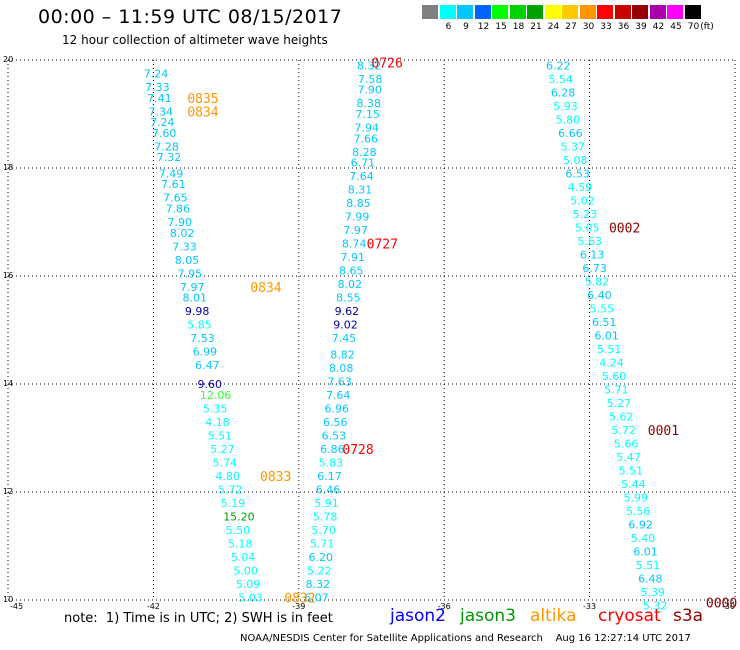 This screenshot has height=650, width=740. I want to click on wave-height-value: 6.22, so click(558, 65).